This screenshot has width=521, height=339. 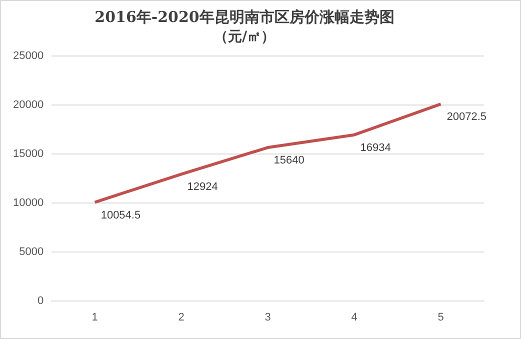 I want to click on data-label: 12924, so click(x=202, y=187).